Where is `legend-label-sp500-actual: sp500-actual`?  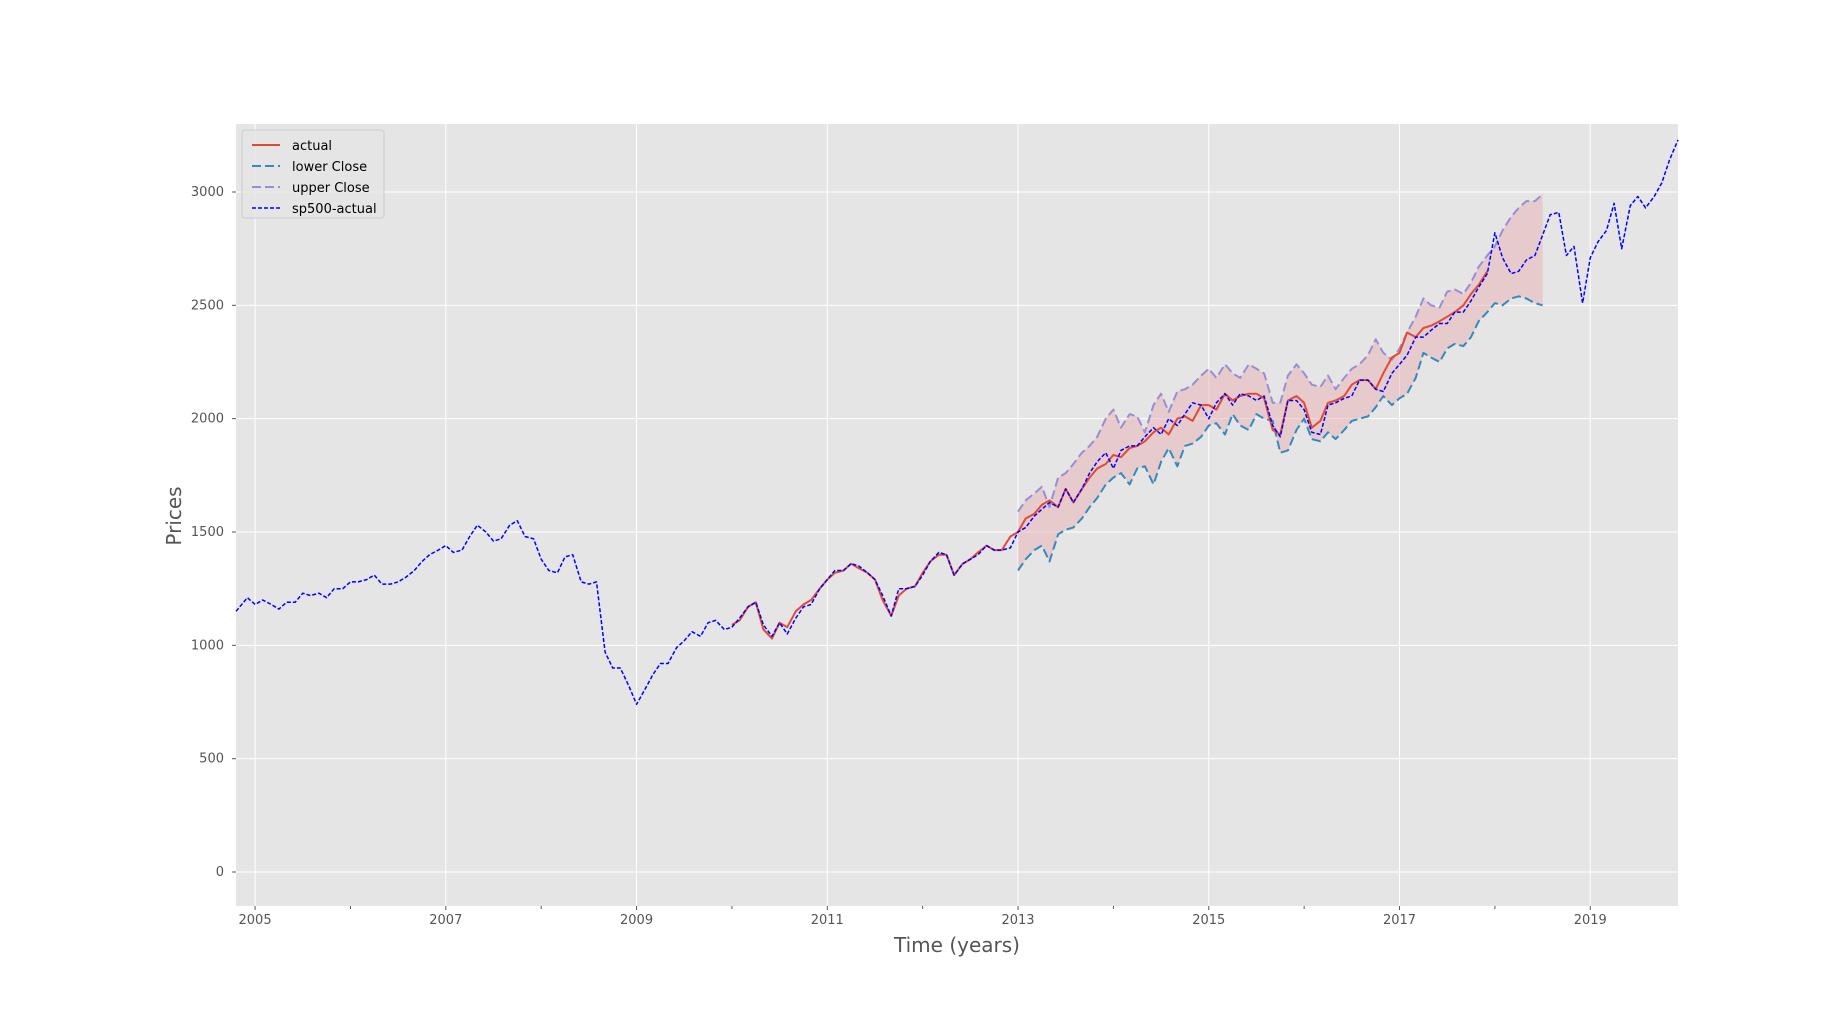 legend-label-sp500-actual: sp500-actual is located at coordinates (334, 209).